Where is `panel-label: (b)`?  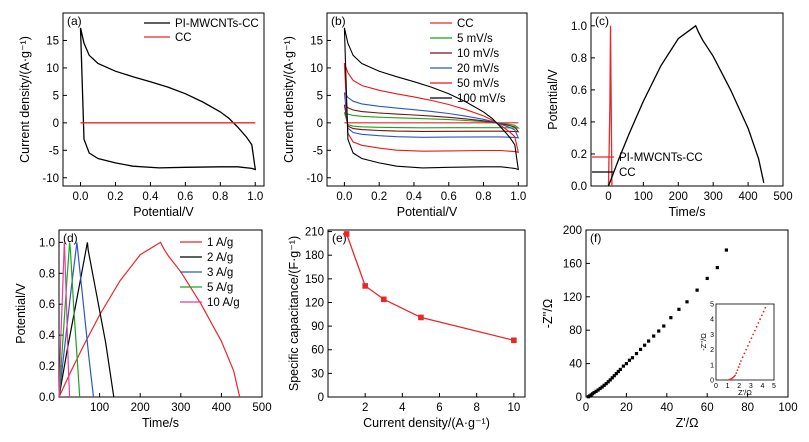
panel-label: (b) is located at coordinates (338, 21).